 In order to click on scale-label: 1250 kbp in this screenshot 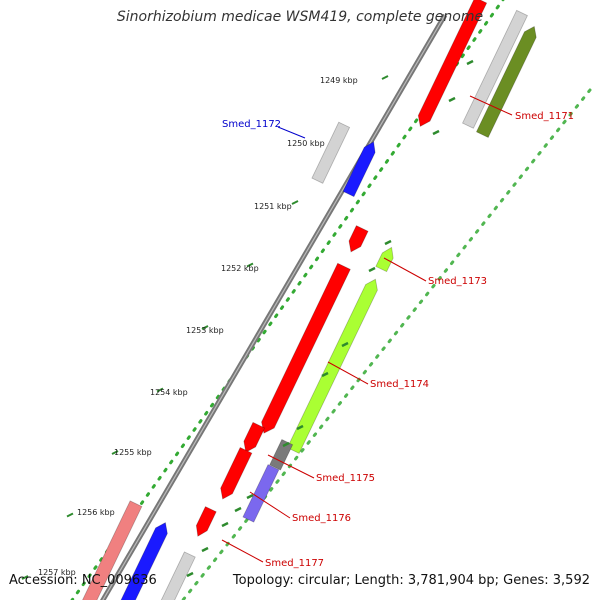, I will do `click(306, 143)`.